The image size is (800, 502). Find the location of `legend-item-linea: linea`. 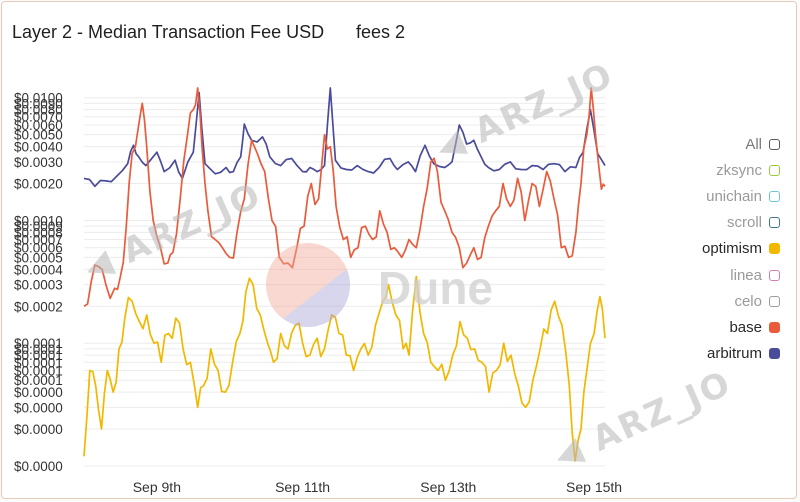

legend-item-linea: linea is located at coordinates (700, 275).